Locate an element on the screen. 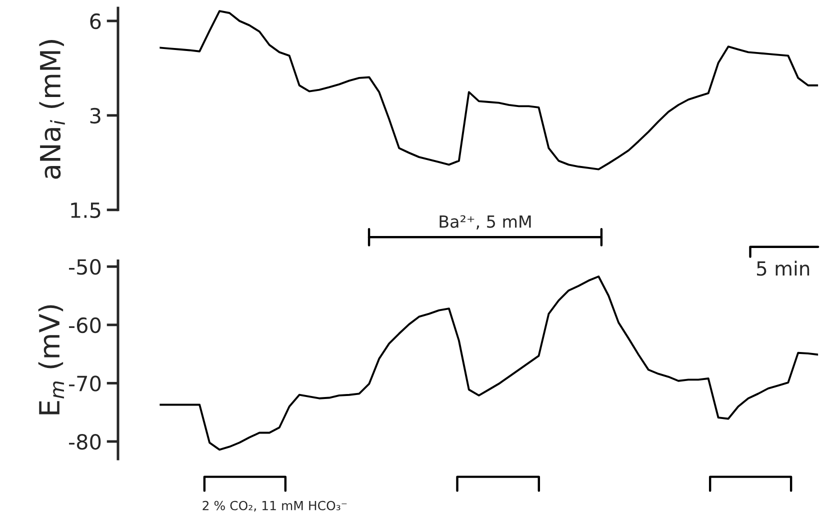 The height and width of the screenshot is (530, 823). y-tick-label: -60 is located at coordinates (85, 325).